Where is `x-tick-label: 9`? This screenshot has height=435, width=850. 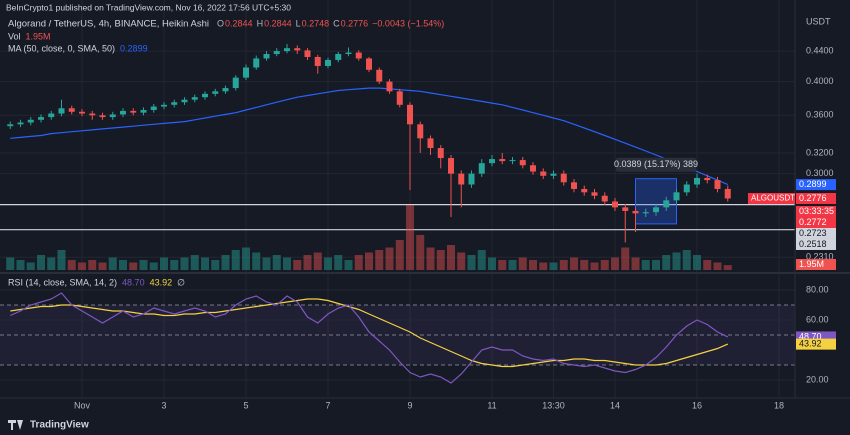
x-tick-label: 9 is located at coordinates (409, 405).